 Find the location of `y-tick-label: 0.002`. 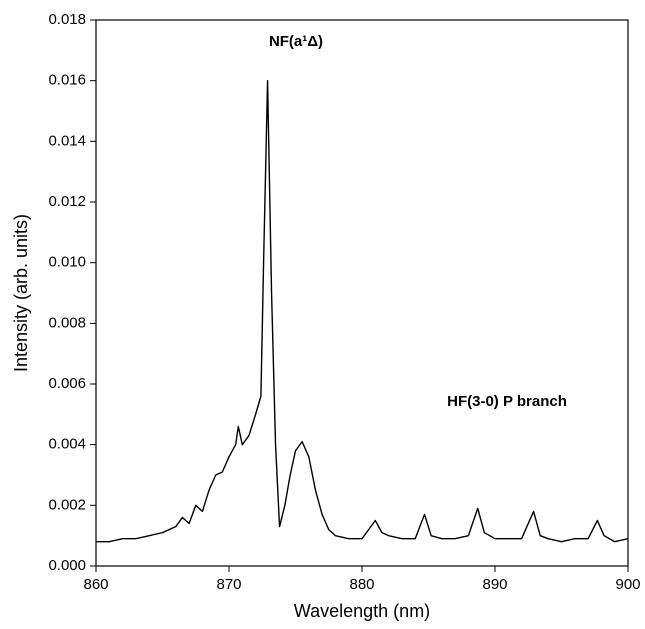

y-tick-label: 0.002 is located at coordinates (67, 504).